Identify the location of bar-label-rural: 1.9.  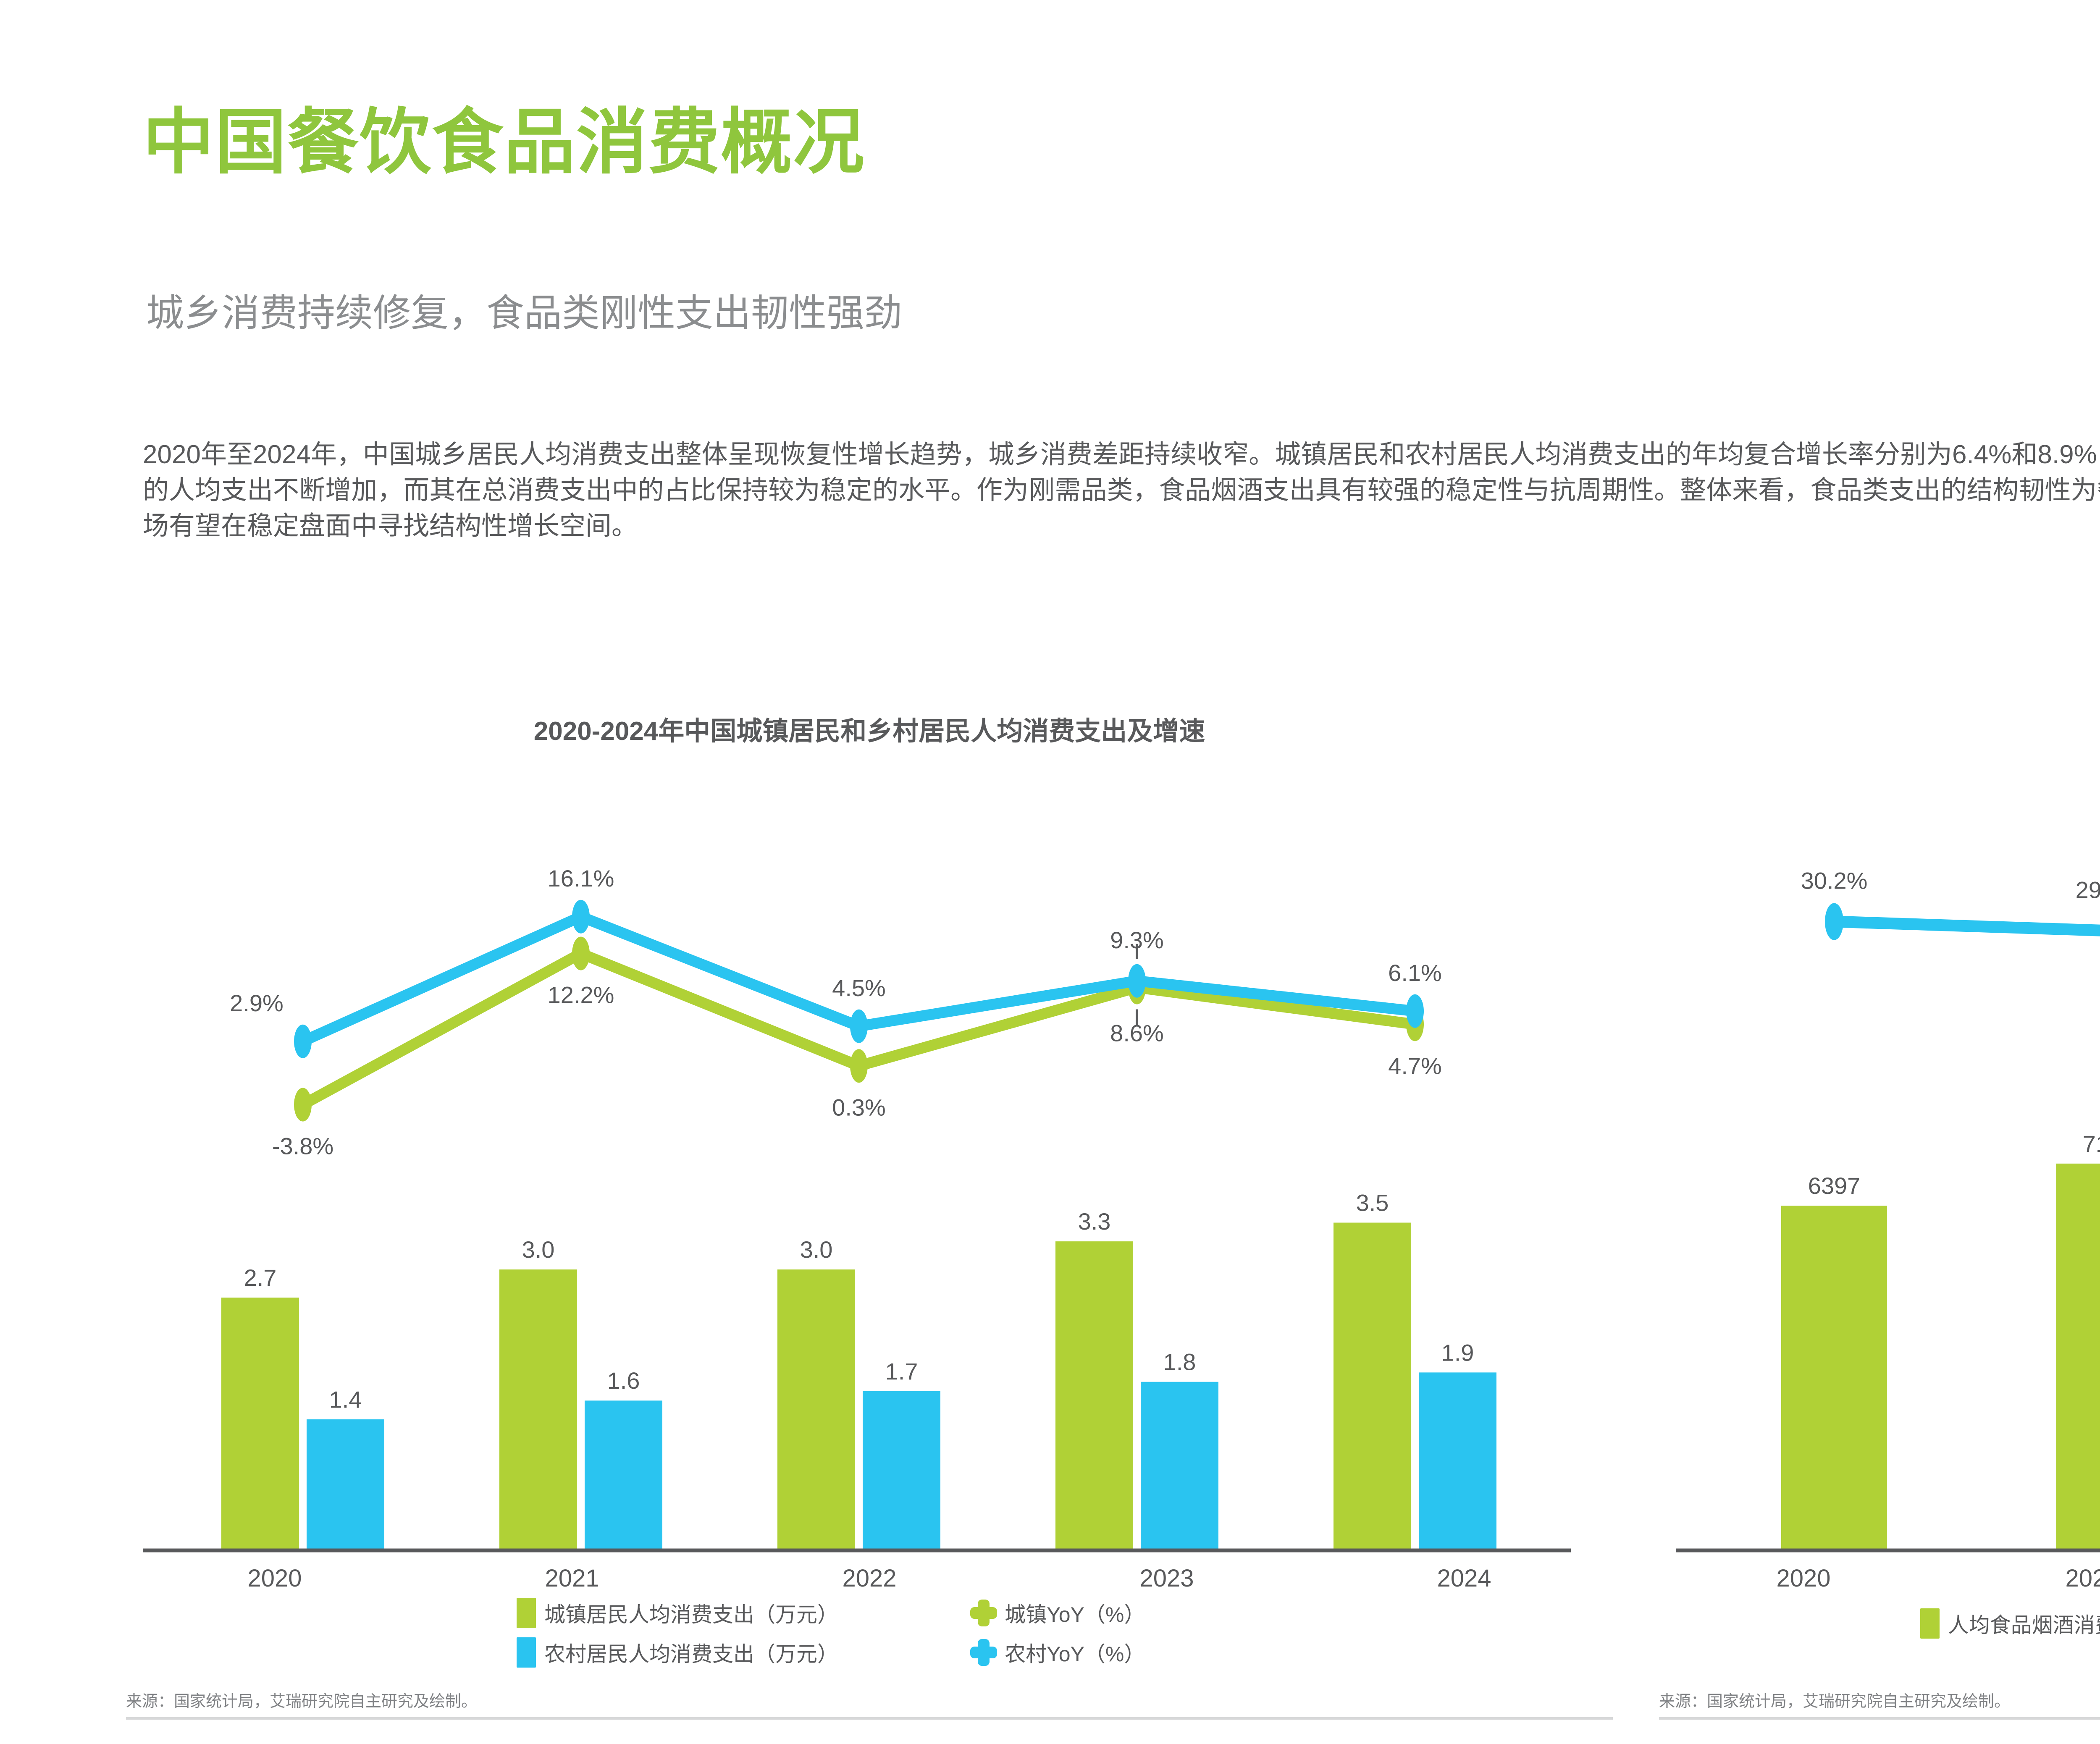
(1457, 1352).